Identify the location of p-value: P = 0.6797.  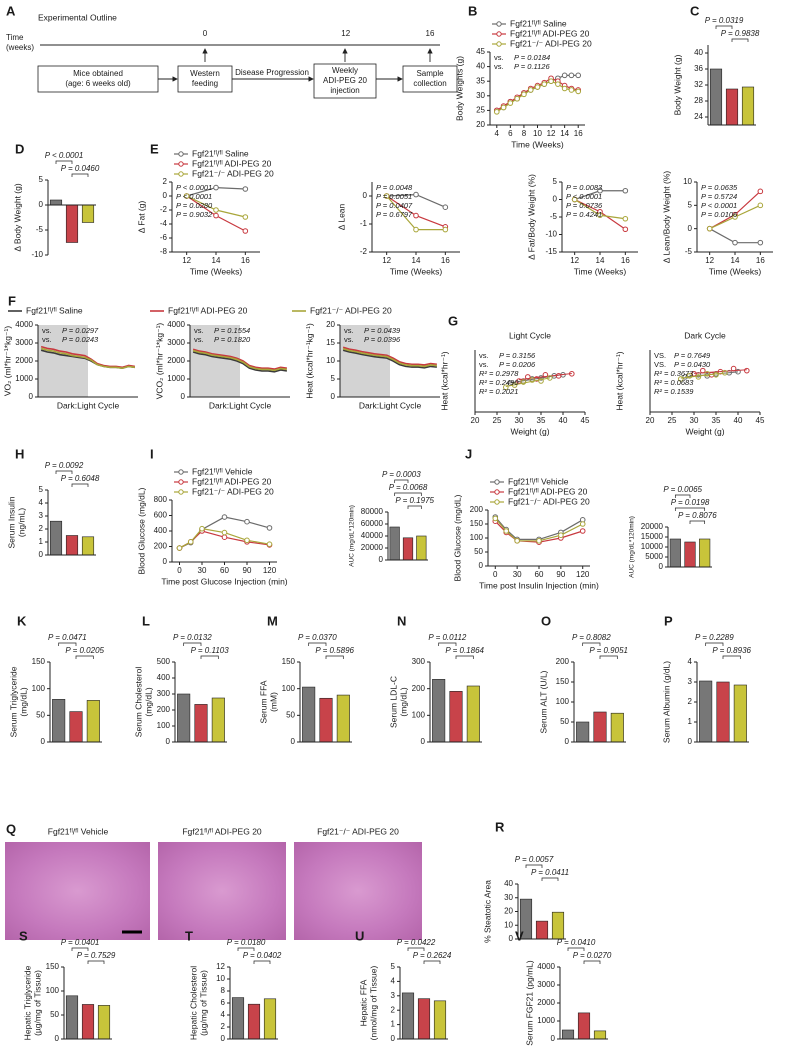
(394, 214).